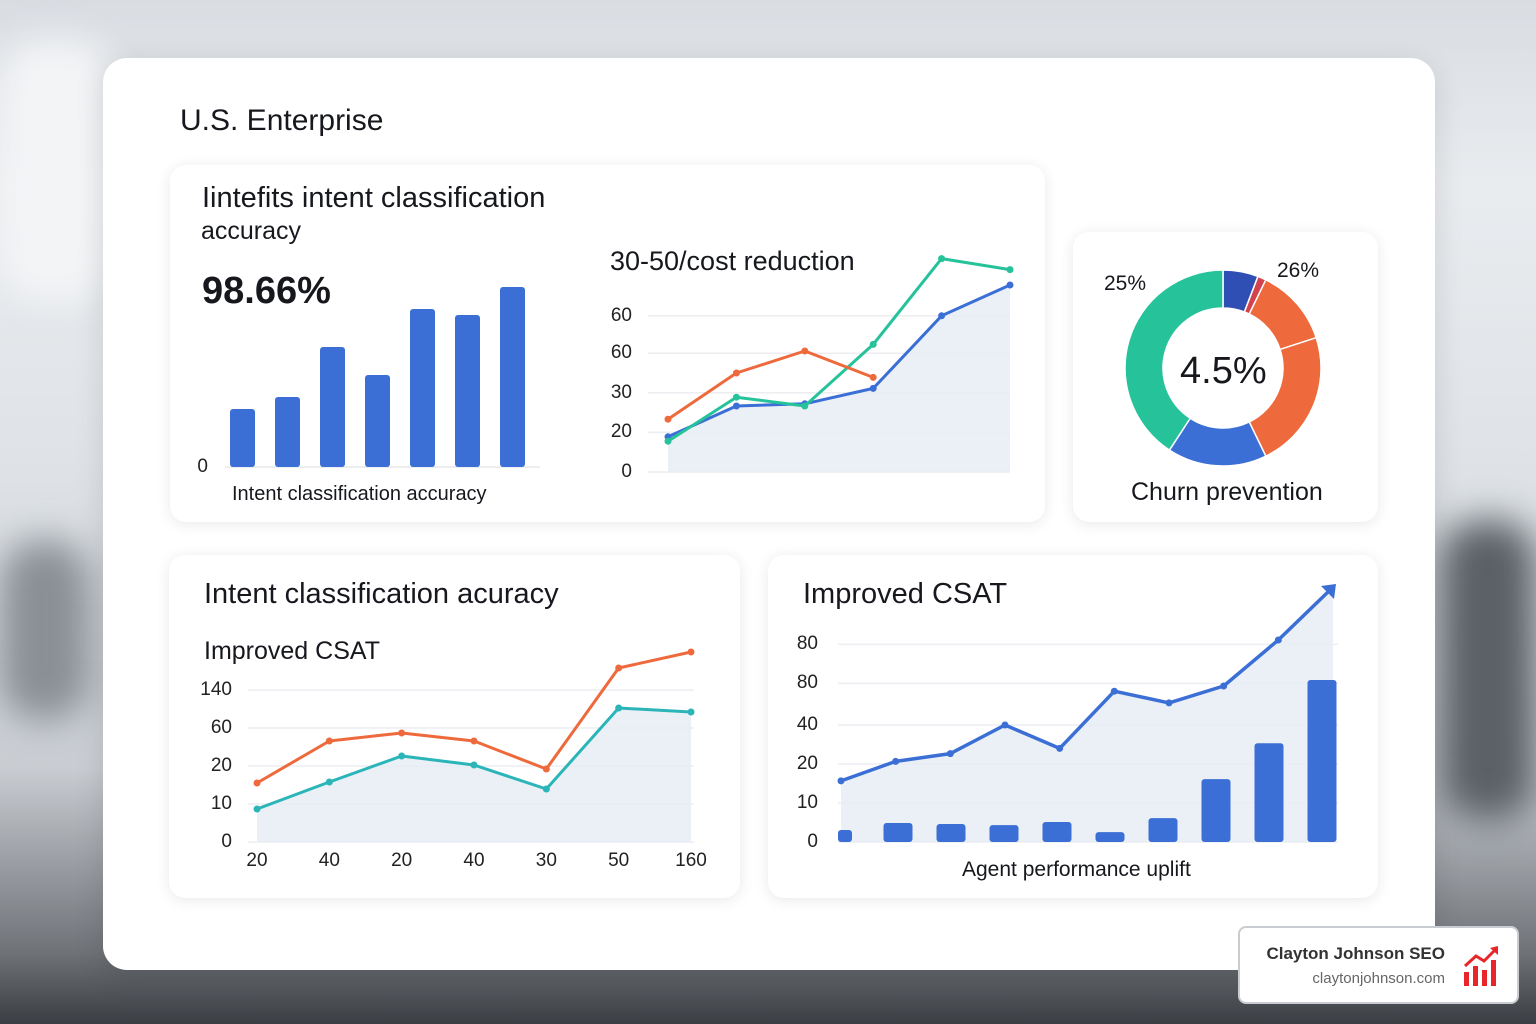 The image size is (1536, 1024). What do you see at coordinates (251, 231) in the screenshot?
I see `accuracy-title-line2: accuracy` at bounding box center [251, 231].